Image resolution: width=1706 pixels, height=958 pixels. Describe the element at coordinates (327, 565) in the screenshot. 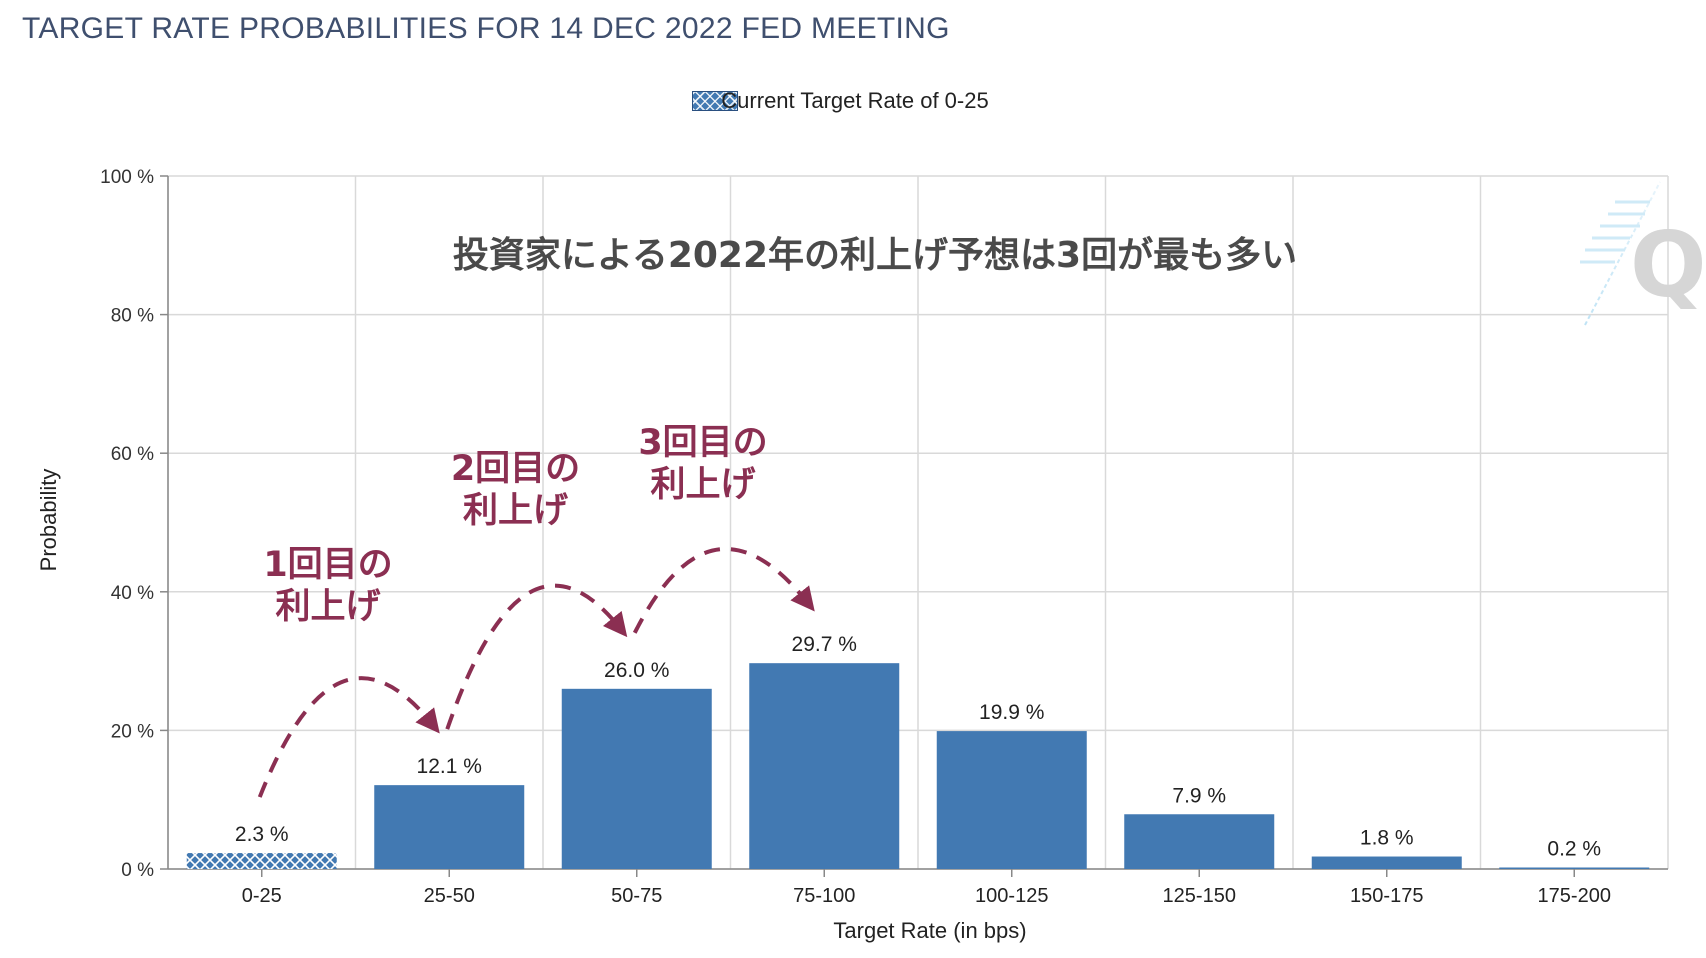

I see `hike-label-1-line1: 1回目の` at that location.